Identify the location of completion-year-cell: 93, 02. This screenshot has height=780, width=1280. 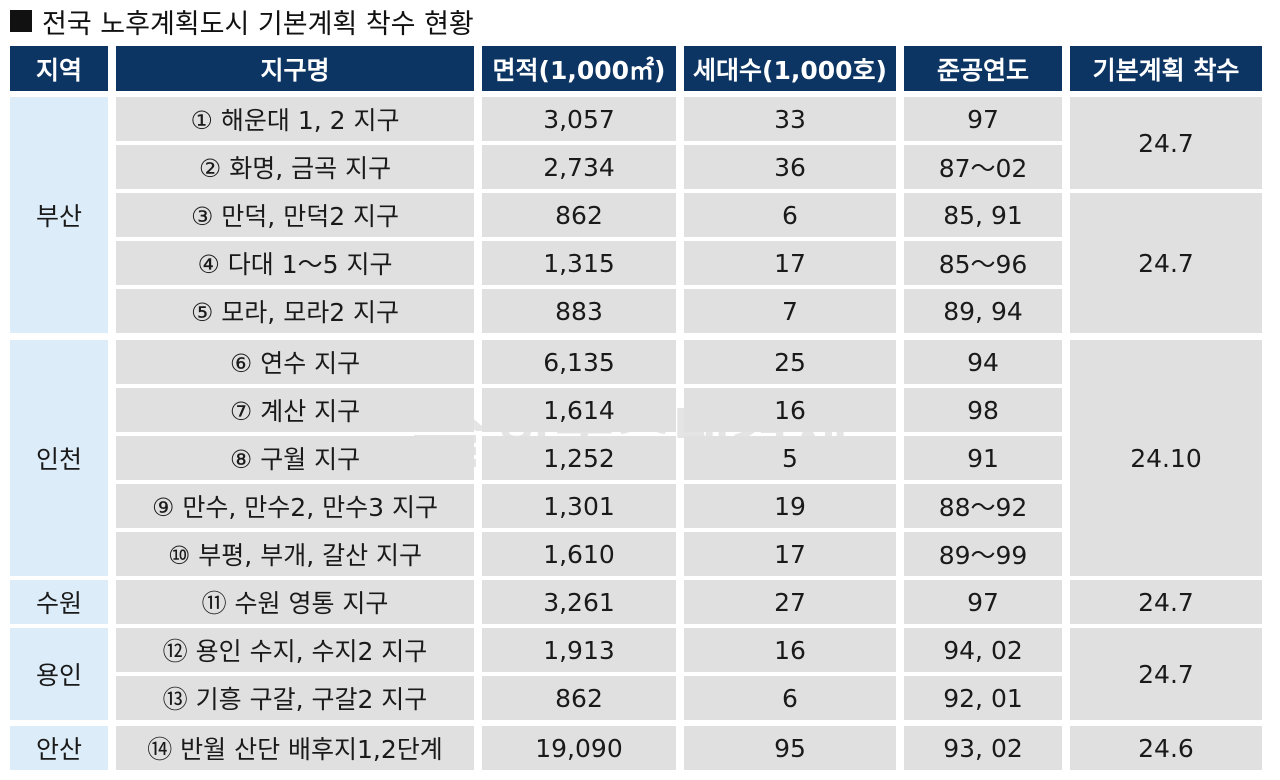
(983, 748).